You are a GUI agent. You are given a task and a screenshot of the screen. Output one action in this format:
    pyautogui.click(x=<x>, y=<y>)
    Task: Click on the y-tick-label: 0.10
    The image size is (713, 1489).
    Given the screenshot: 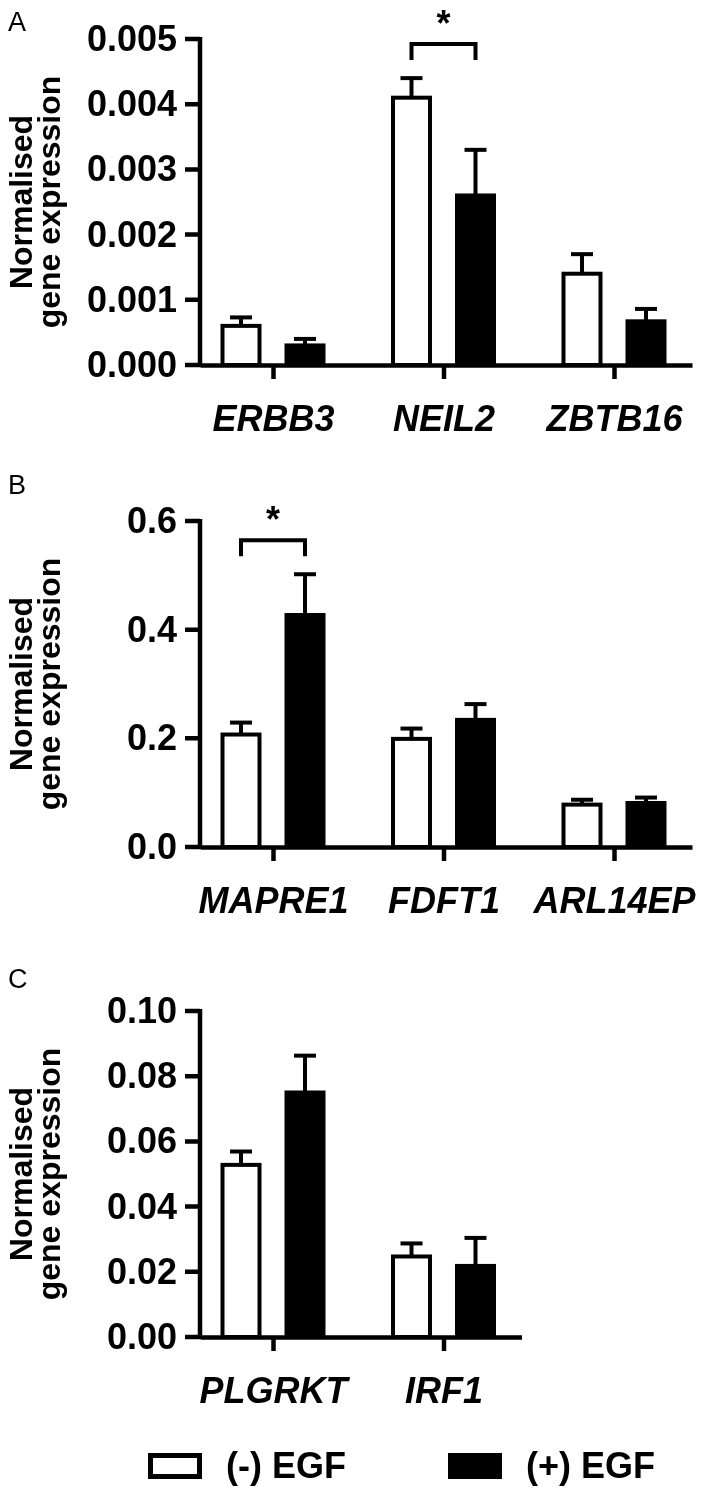 What is the action you would take?
    pyautogui.click(x=141, y=1011)
    